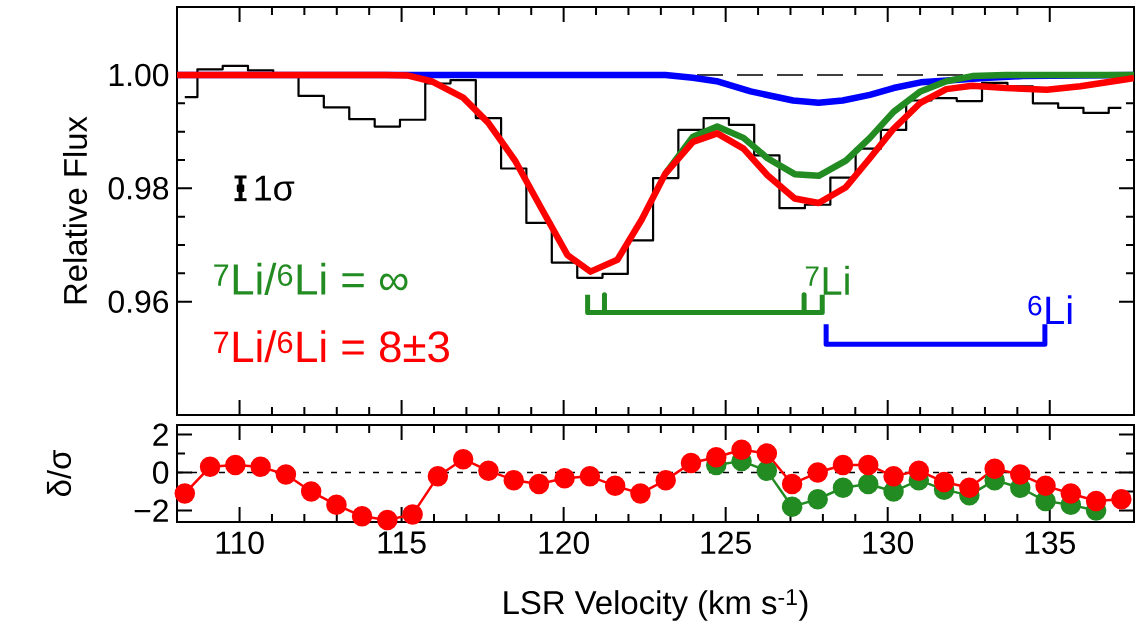 The width and height of the screenshot is (1137, 626). I want to click on y-tick-label: −2, so click(151, 510).